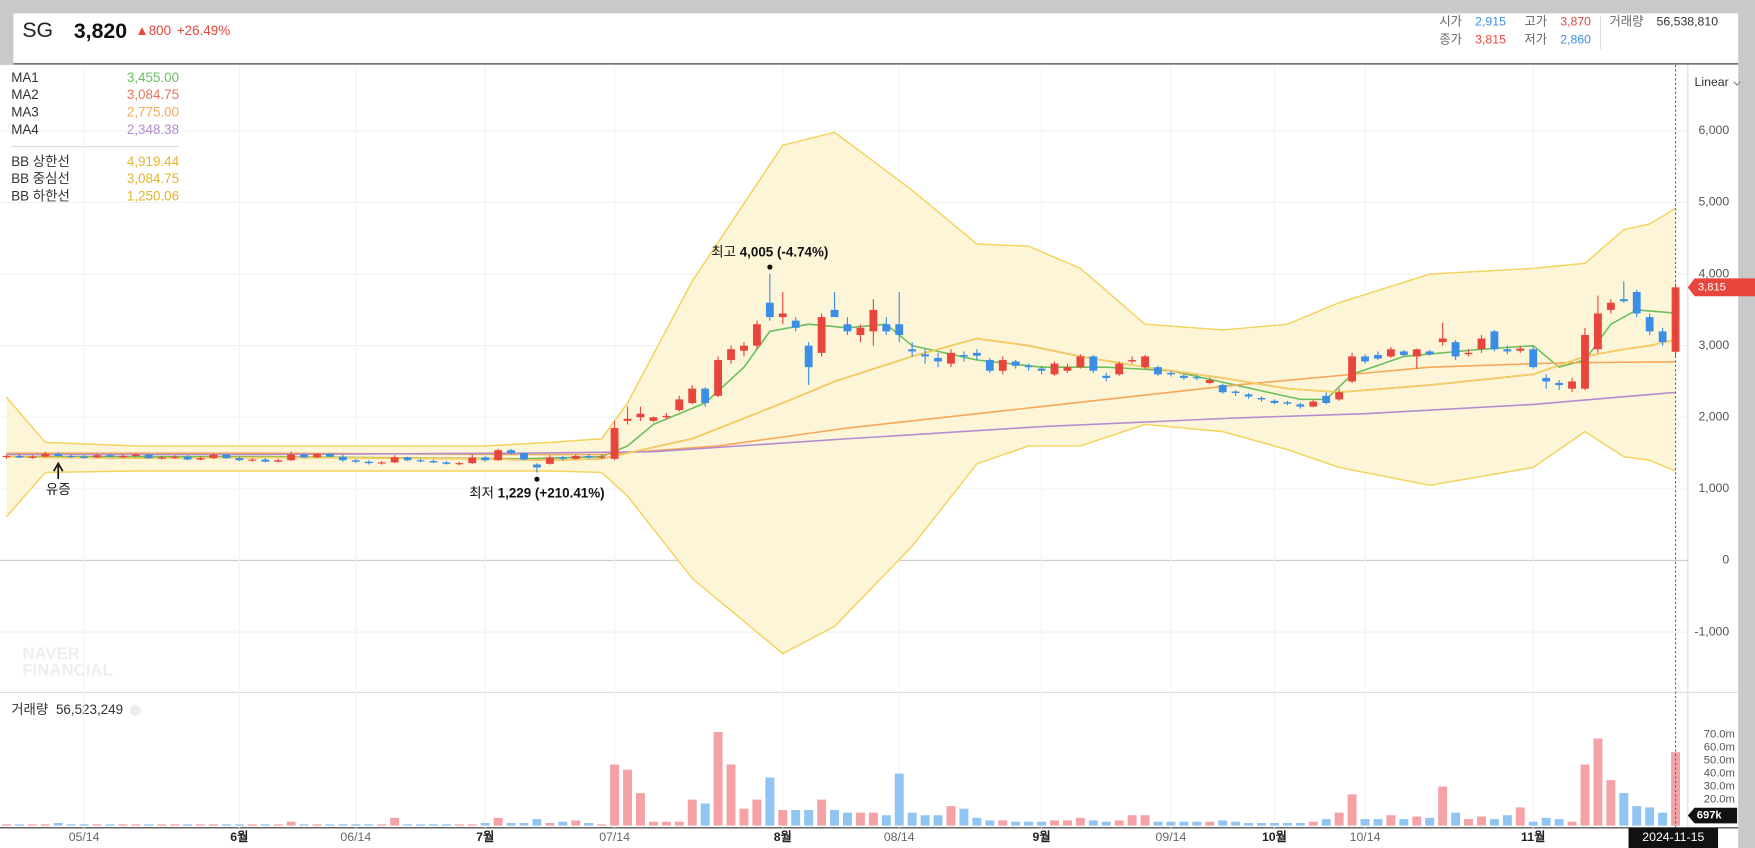  I want to click on watermark: FINANCIAL, so click(67, 670).